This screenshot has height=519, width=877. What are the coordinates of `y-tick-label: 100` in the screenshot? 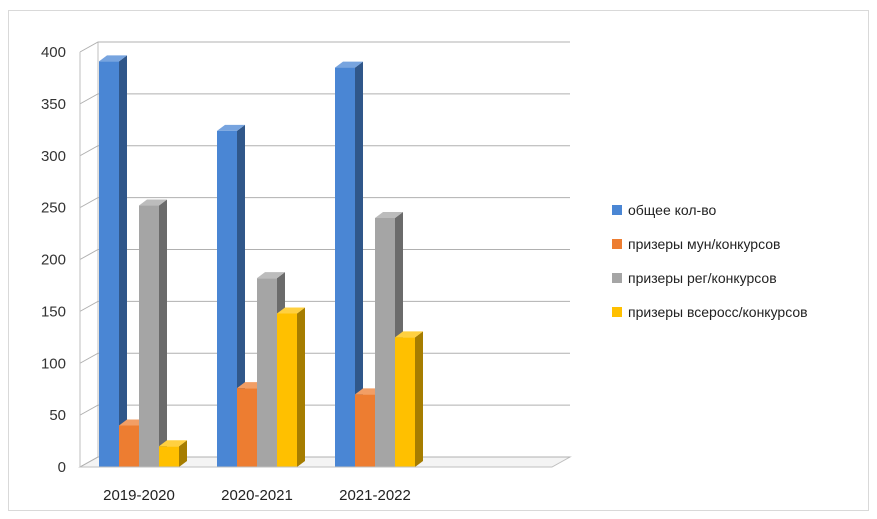 It's located at (53, 363).